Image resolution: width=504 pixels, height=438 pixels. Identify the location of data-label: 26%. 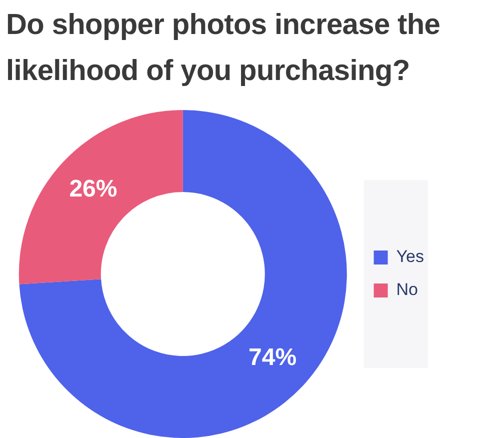
(93, 188).